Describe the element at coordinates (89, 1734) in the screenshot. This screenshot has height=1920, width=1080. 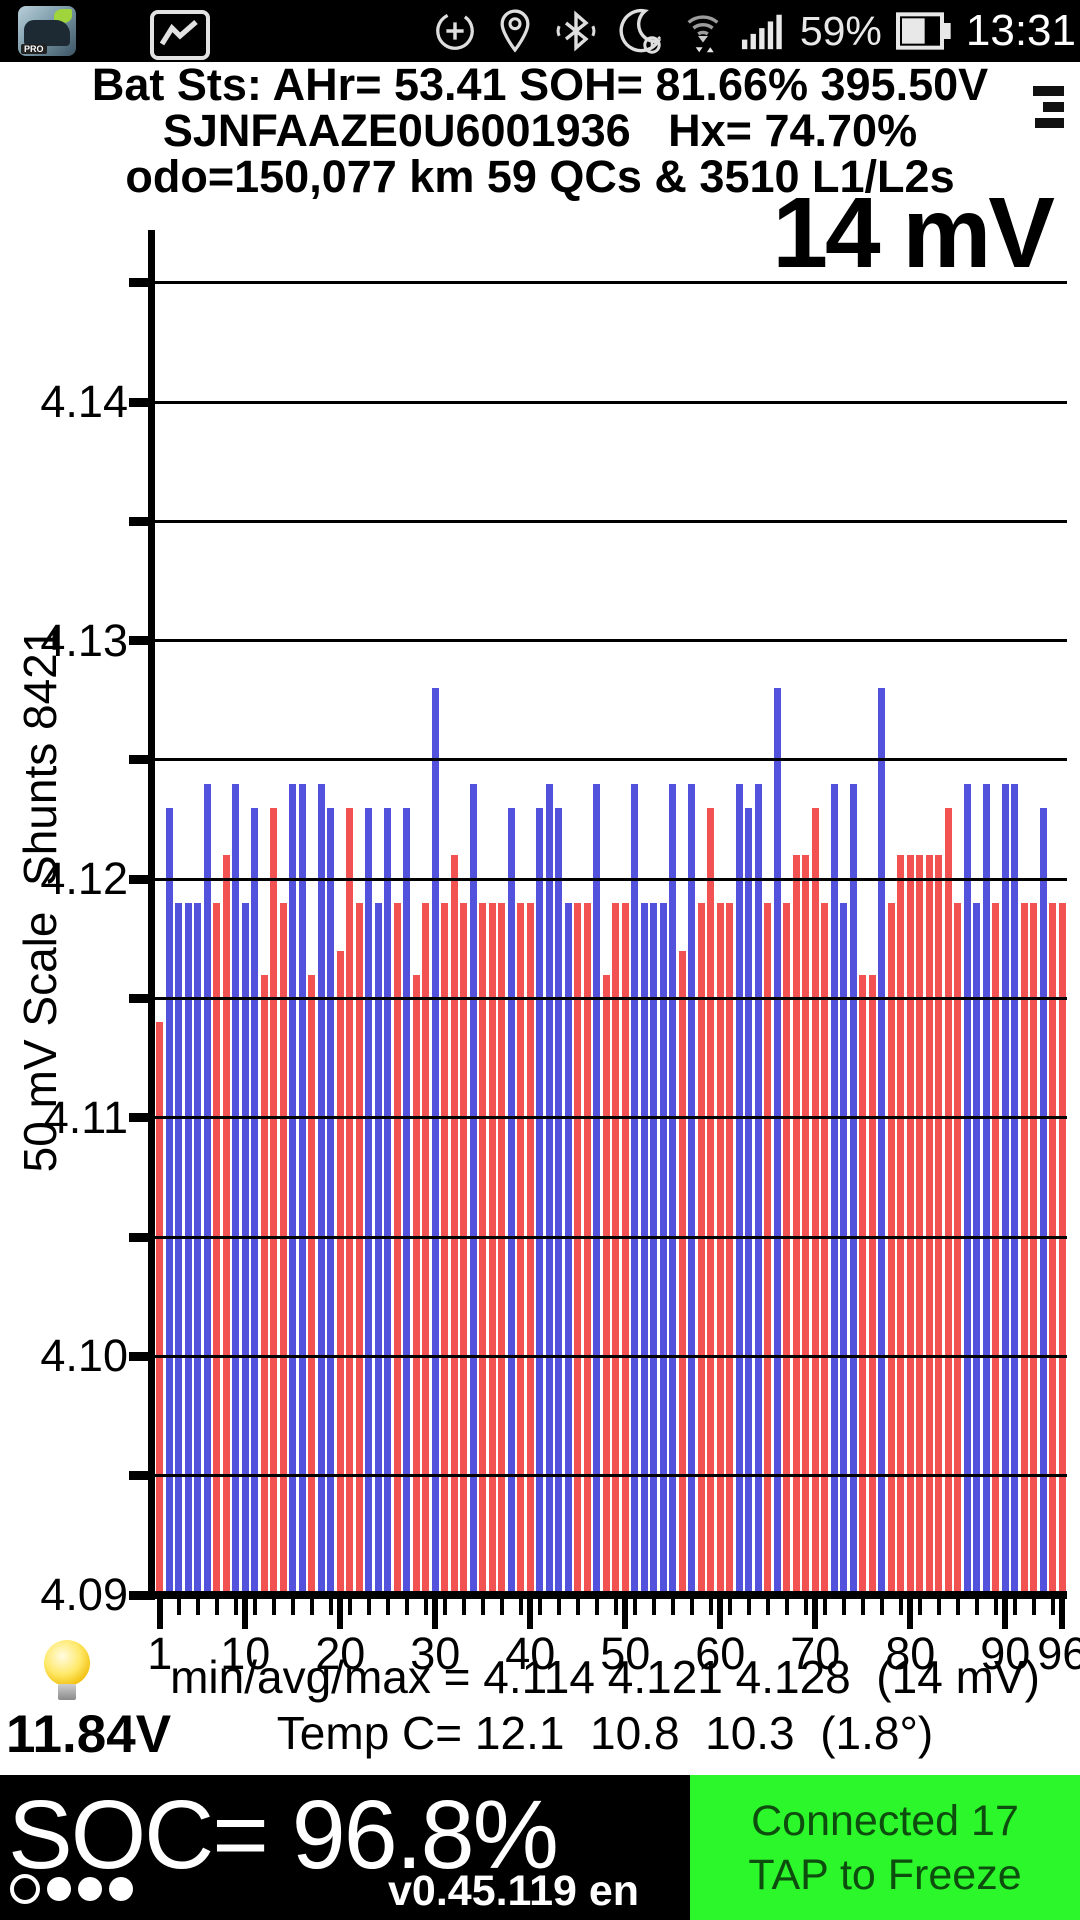
I see `aux-battery-voltage: 11.84V` at that location.